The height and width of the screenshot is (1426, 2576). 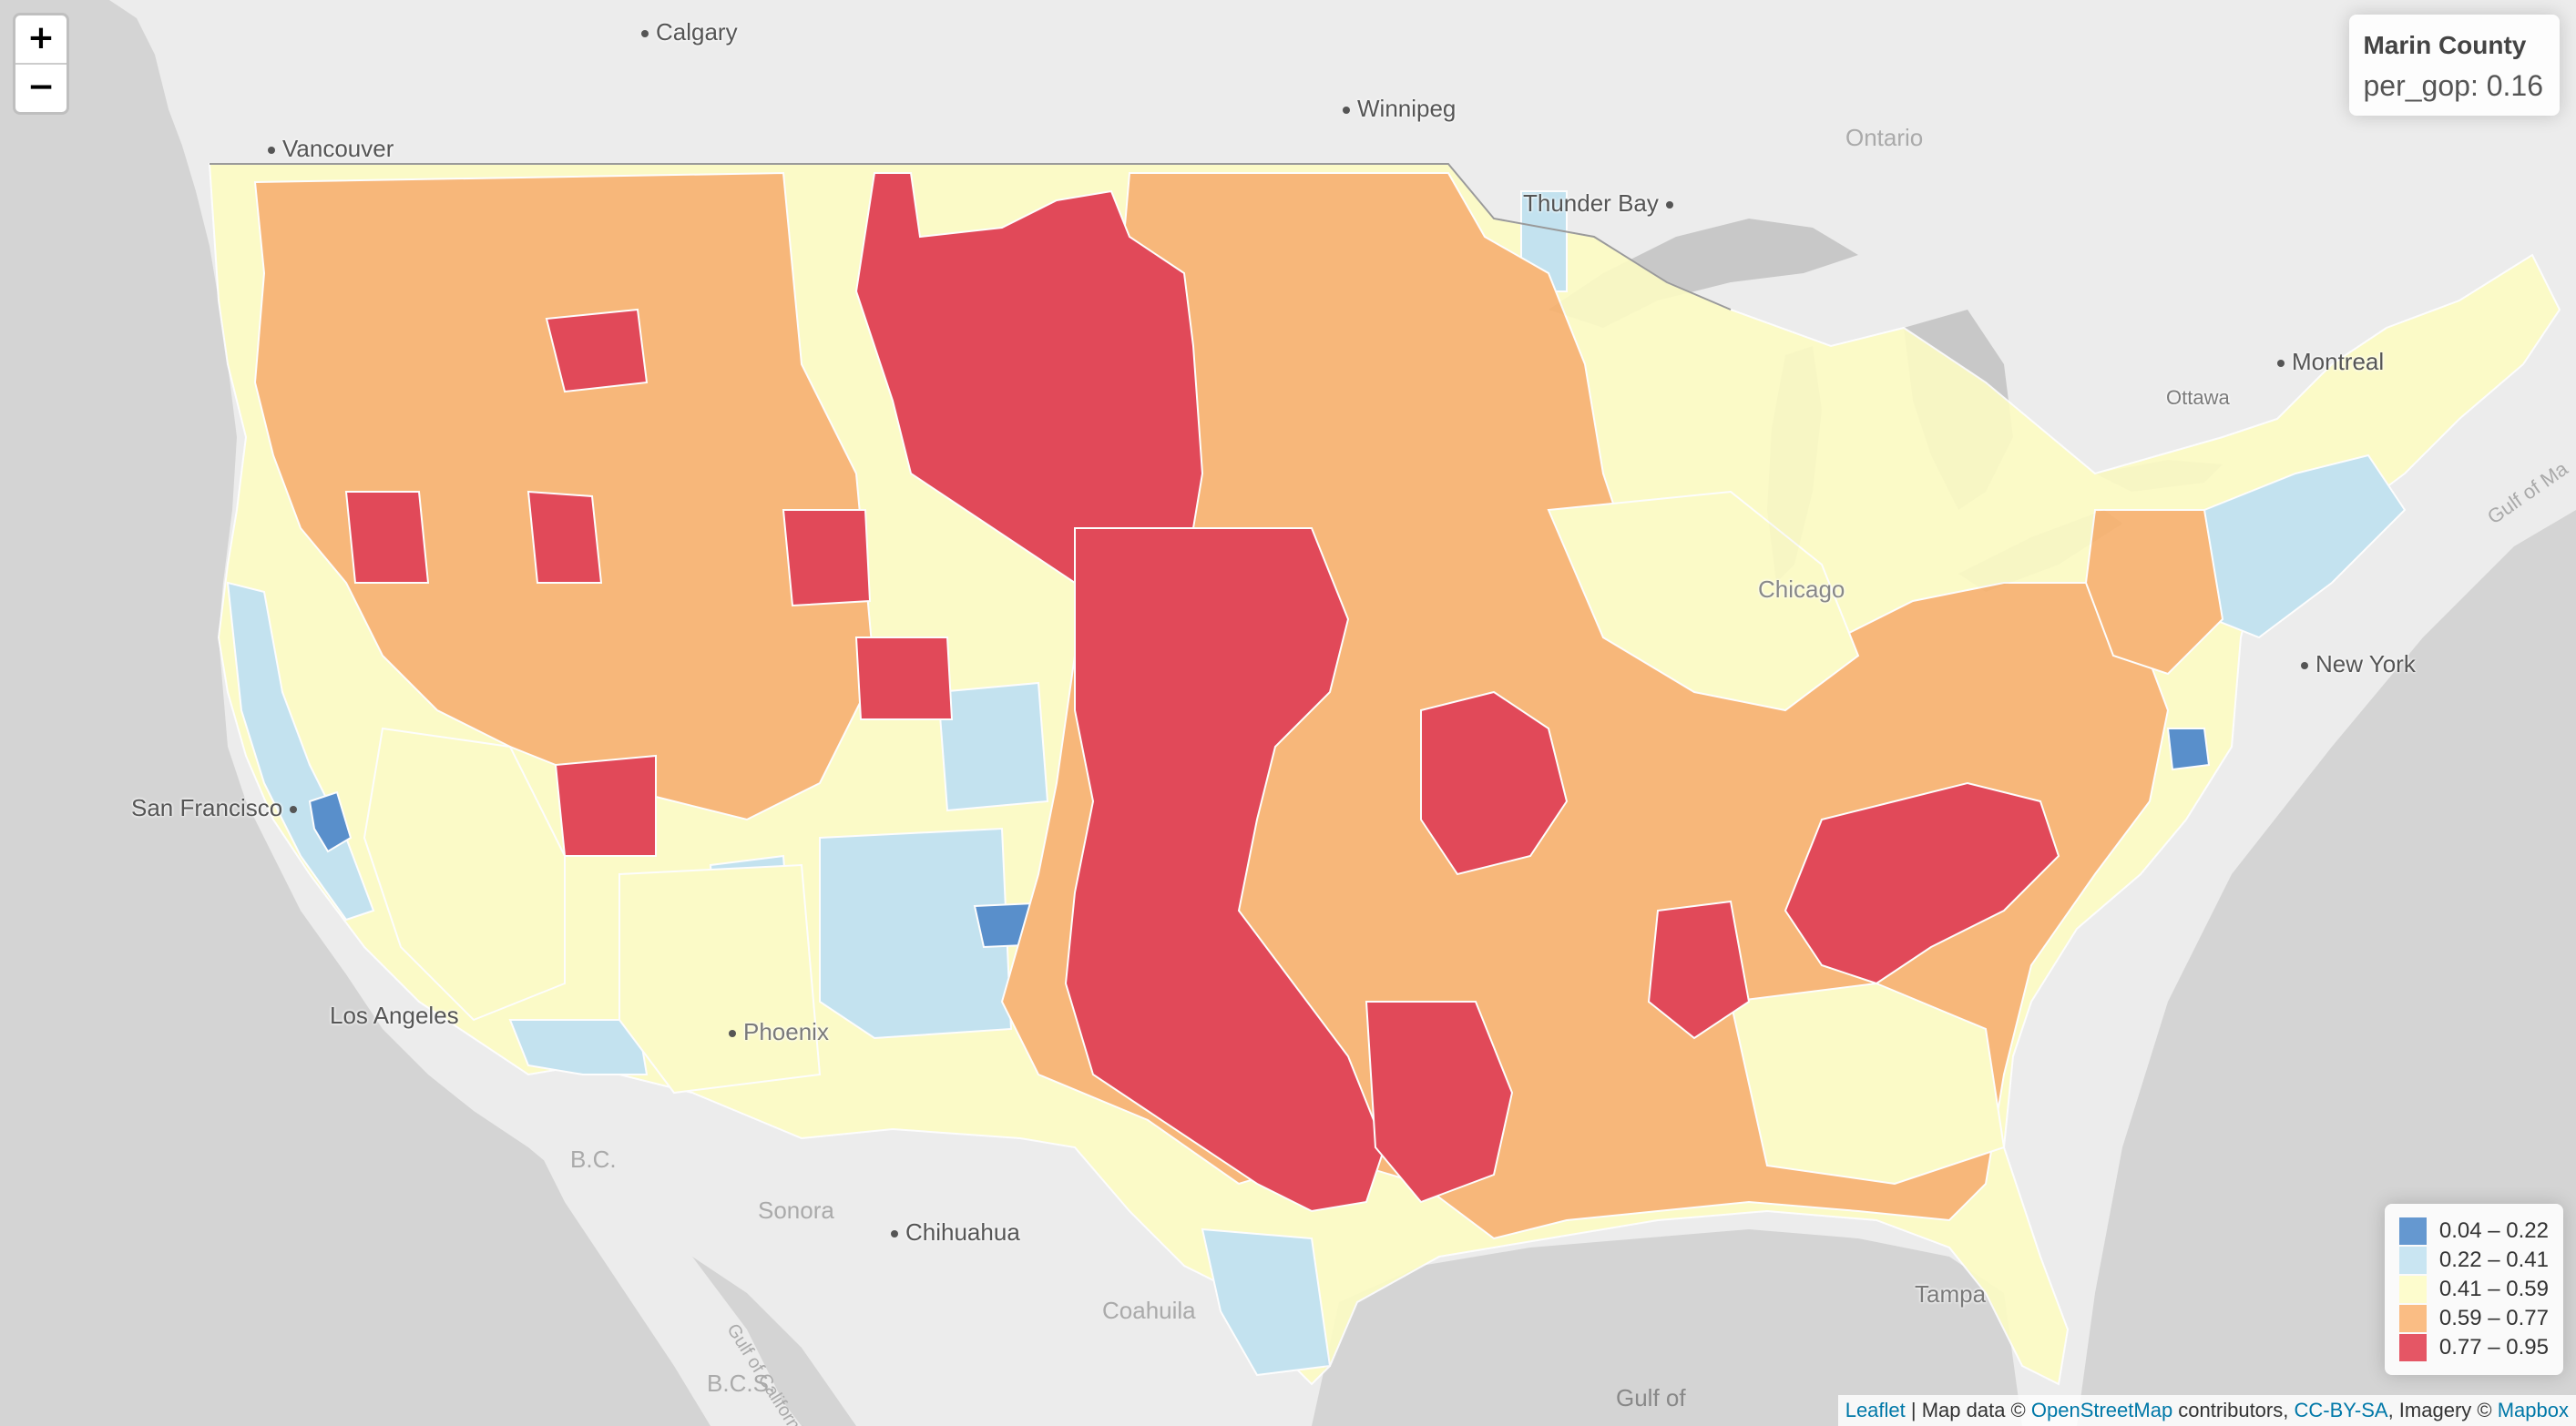 What do you see at coordinates (689, 32) in the screenshot?
I see `city-label-calgary: Calgary` at bounding box center [689, 32].